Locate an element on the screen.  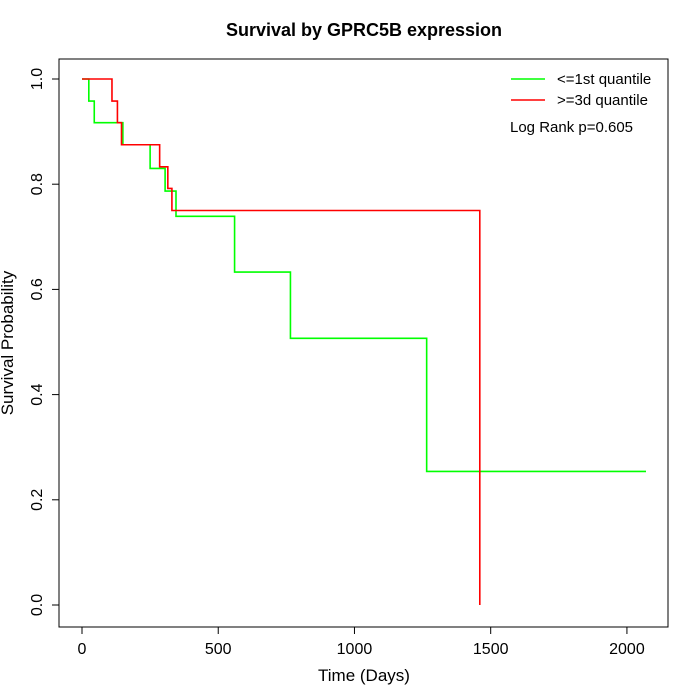
x-axis-label: Time (Days) is located at coordinates (364, 675).